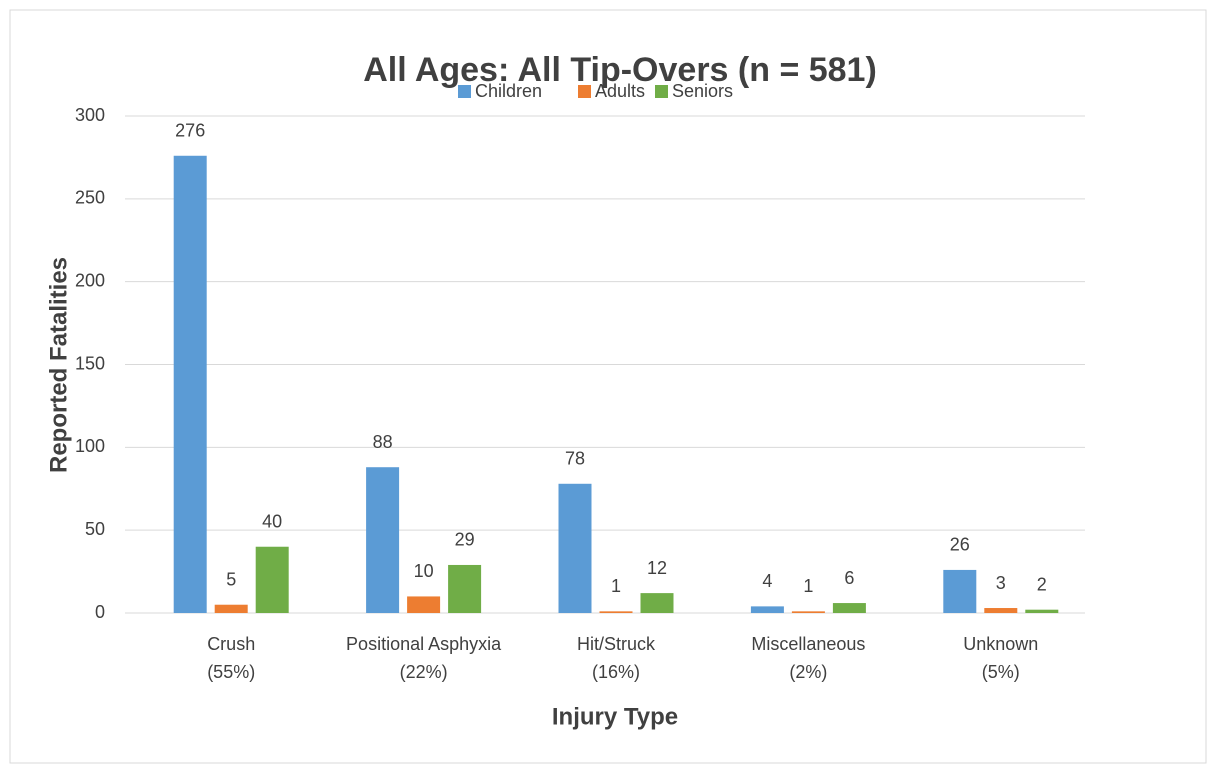 The height and width of the screenshot is (779, 1217). I want to click on data-label: 276, so click(190, 131).